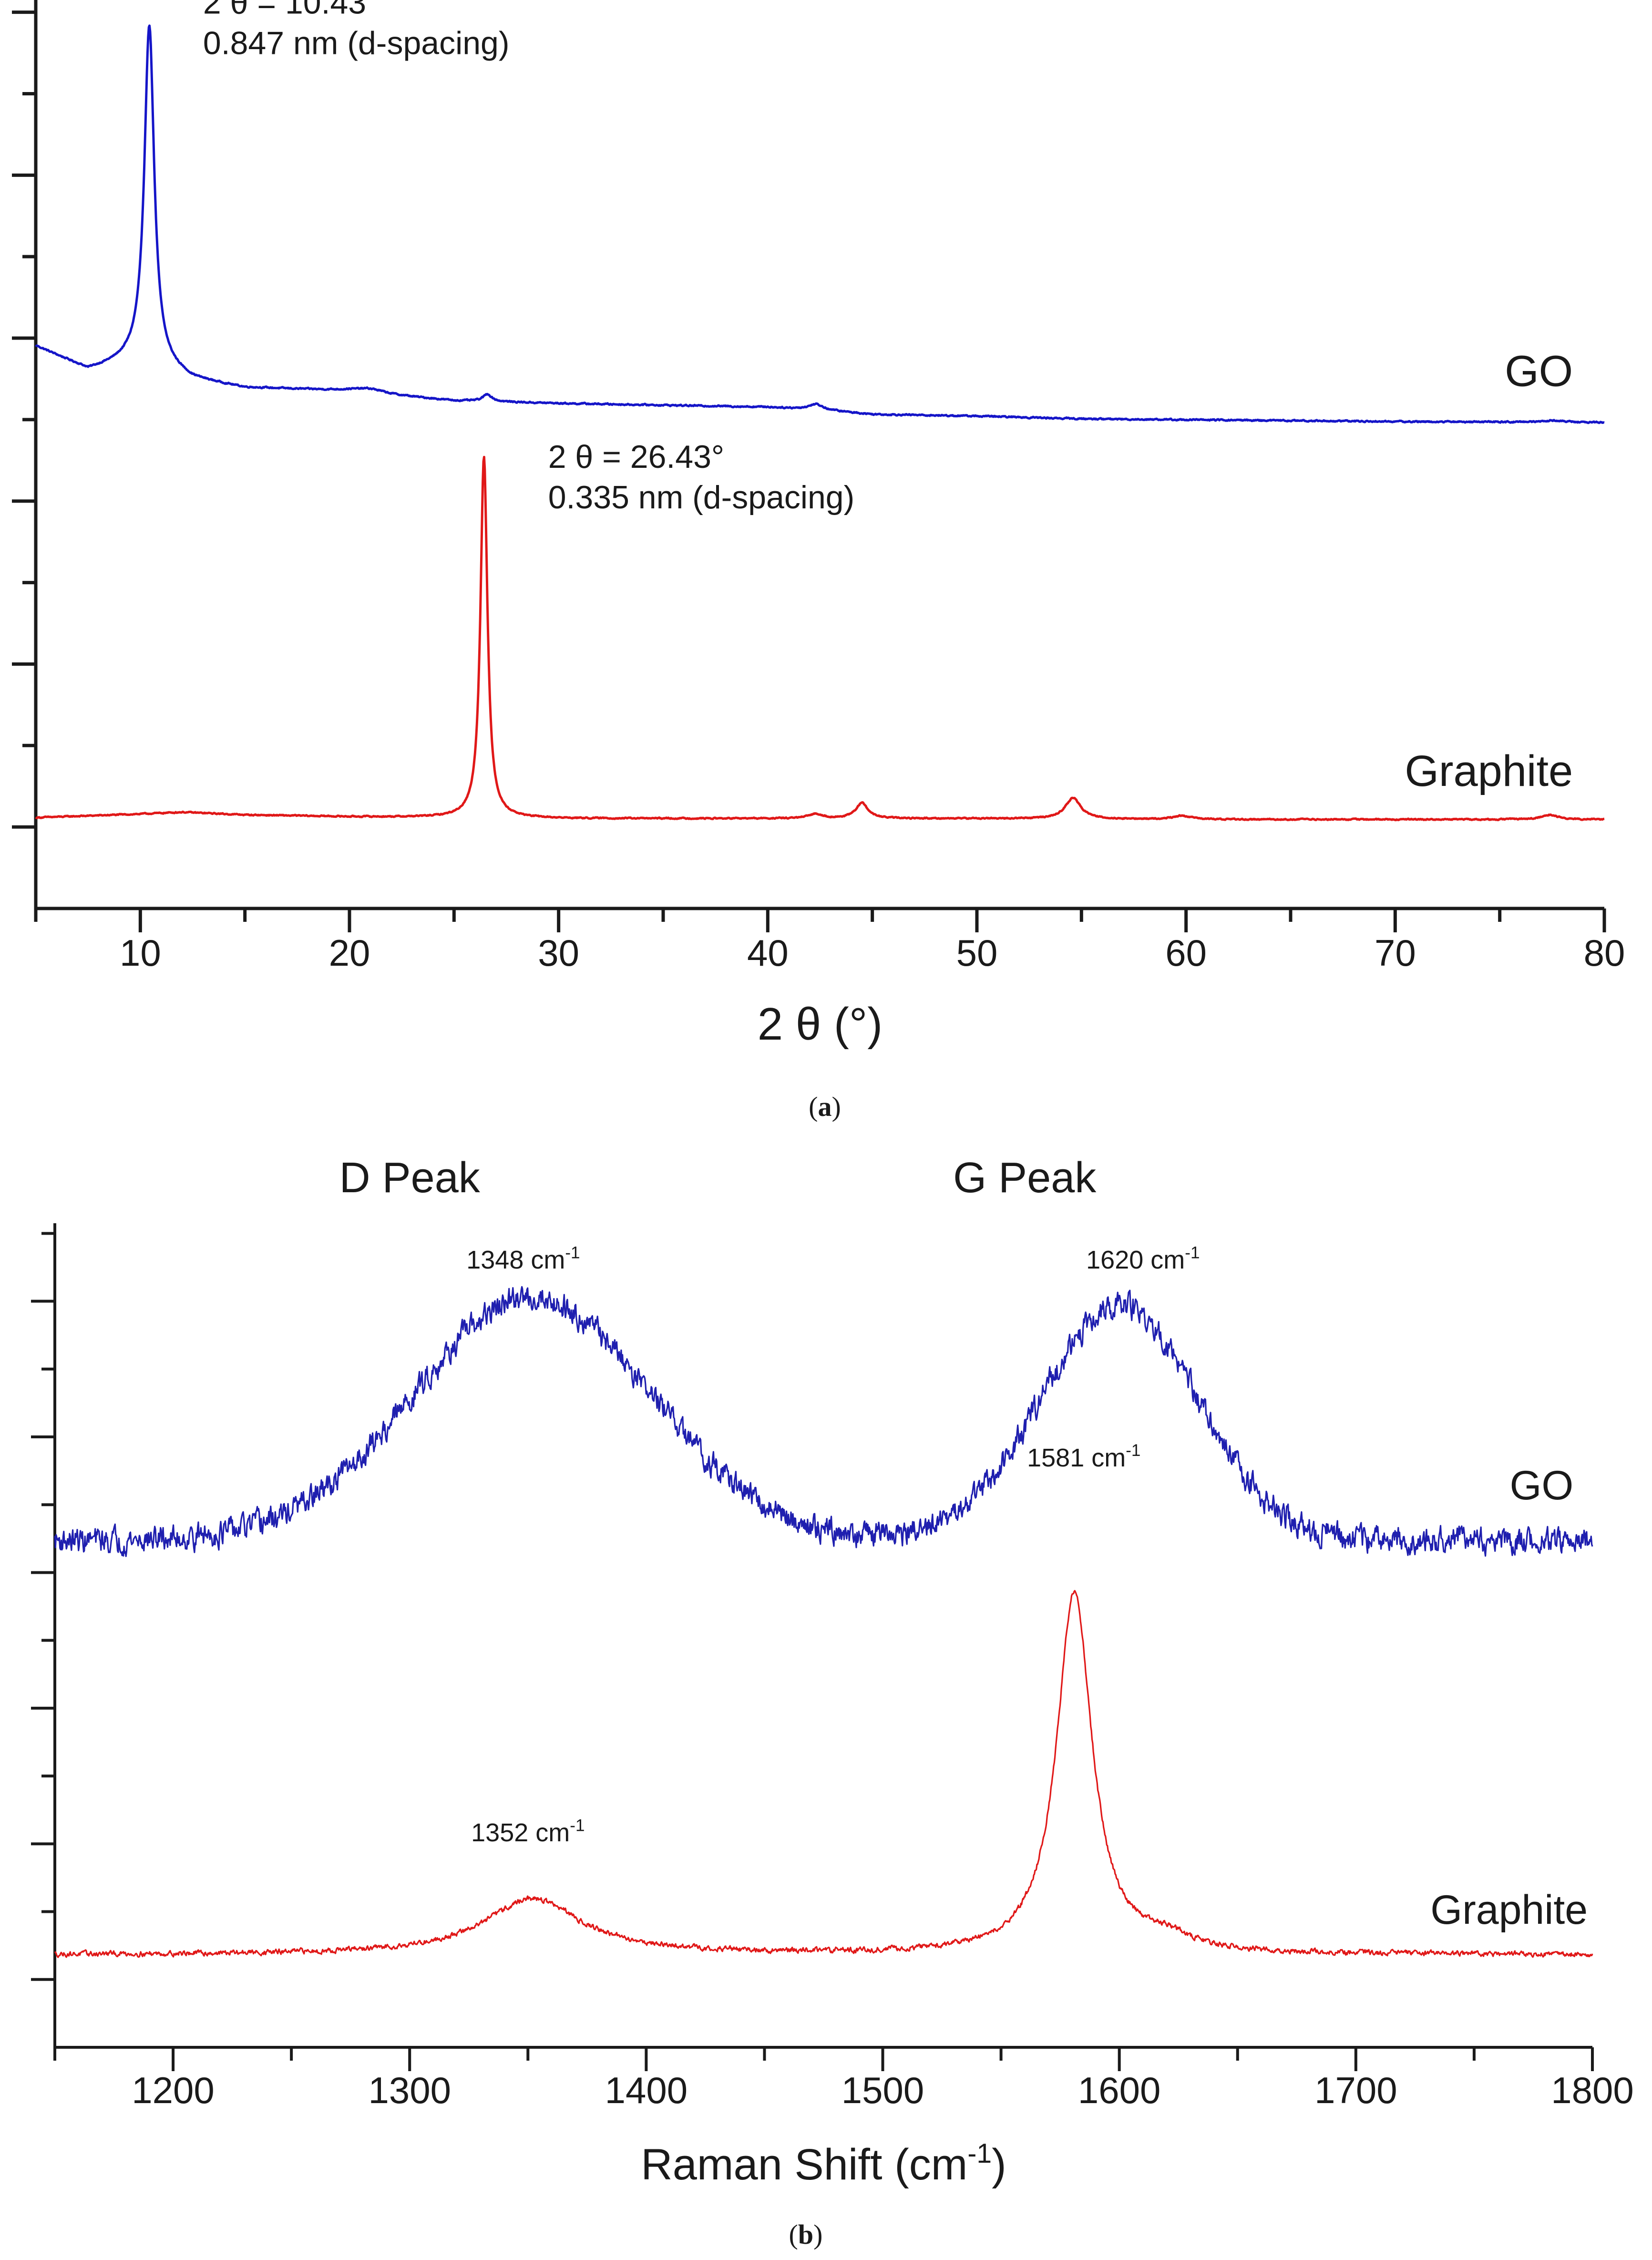 This screenshot has width=1652, height=2260. Describe the element at coordinates (1395, 953) in the screenshot. I see `x-tick-label: 70` at that location.